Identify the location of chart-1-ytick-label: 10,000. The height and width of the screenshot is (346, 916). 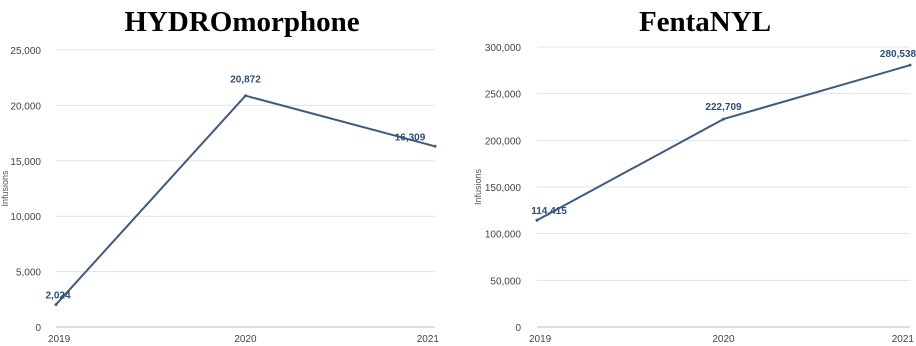
(25, 217).